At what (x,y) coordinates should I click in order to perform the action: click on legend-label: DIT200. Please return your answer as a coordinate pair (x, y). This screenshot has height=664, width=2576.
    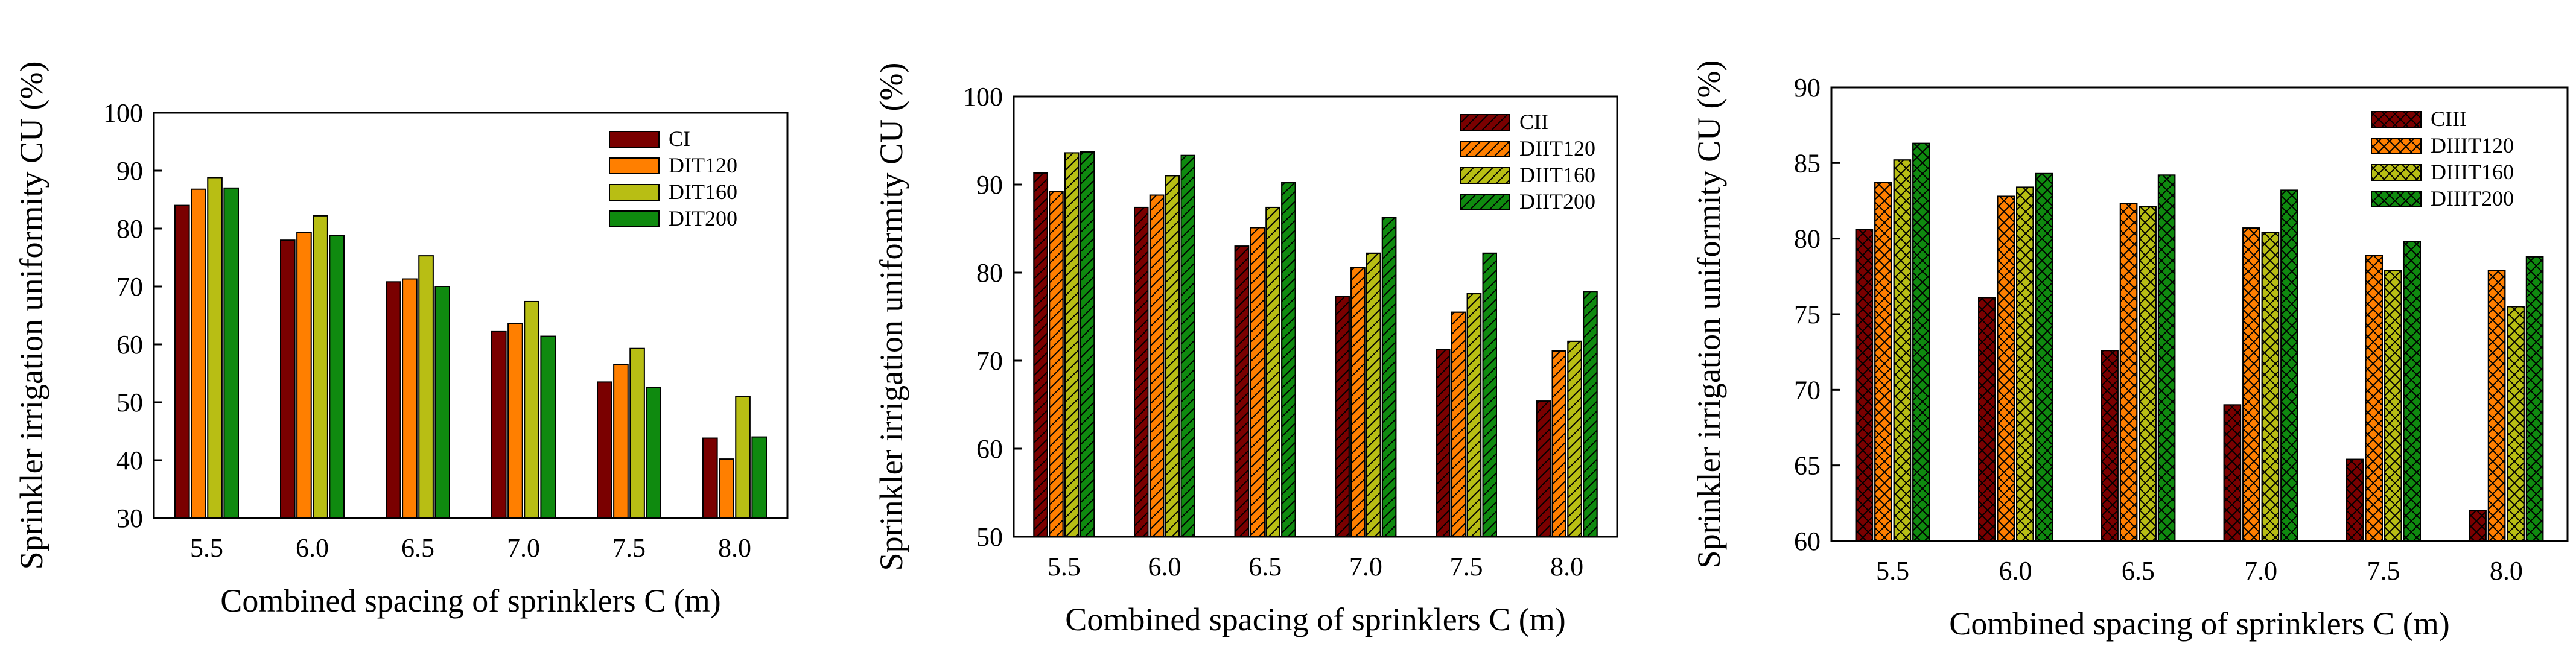
    Looking at the image, I should click on (703, 218).